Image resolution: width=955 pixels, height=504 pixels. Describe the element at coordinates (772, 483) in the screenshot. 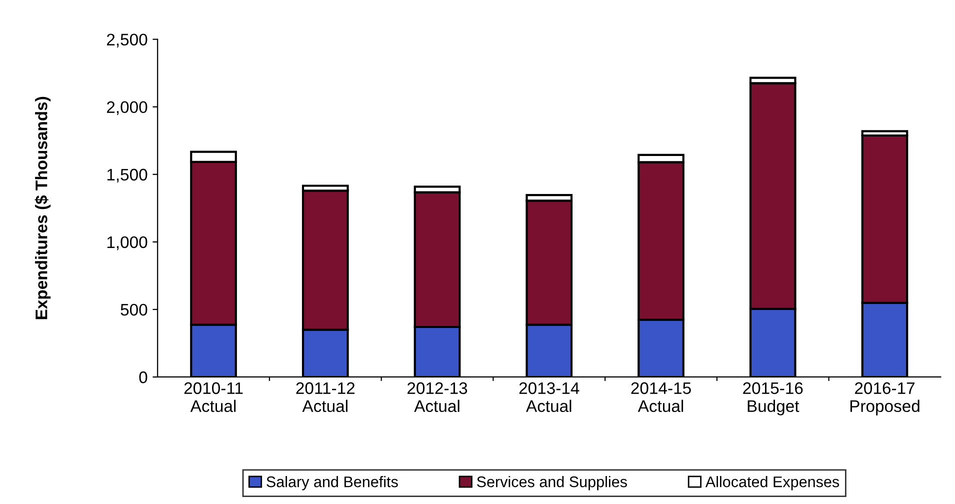

I see `legend-label: Allocated Expenses` at that location.